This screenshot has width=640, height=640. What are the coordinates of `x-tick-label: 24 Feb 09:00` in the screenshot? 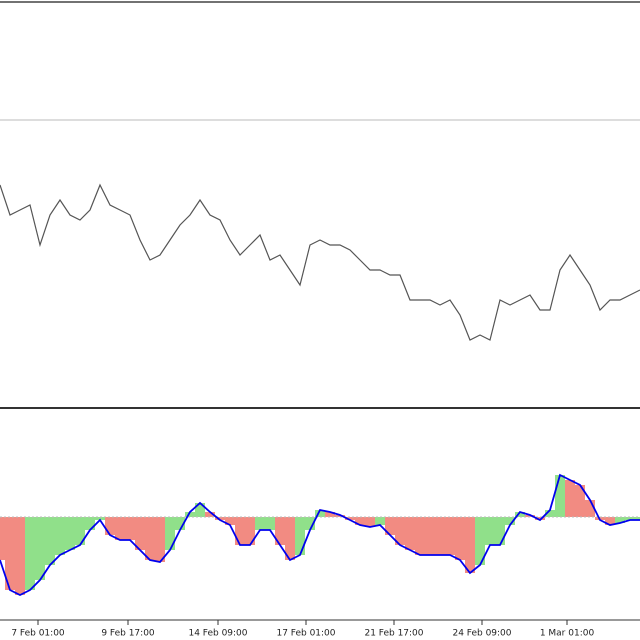 It's located at (481, 634).